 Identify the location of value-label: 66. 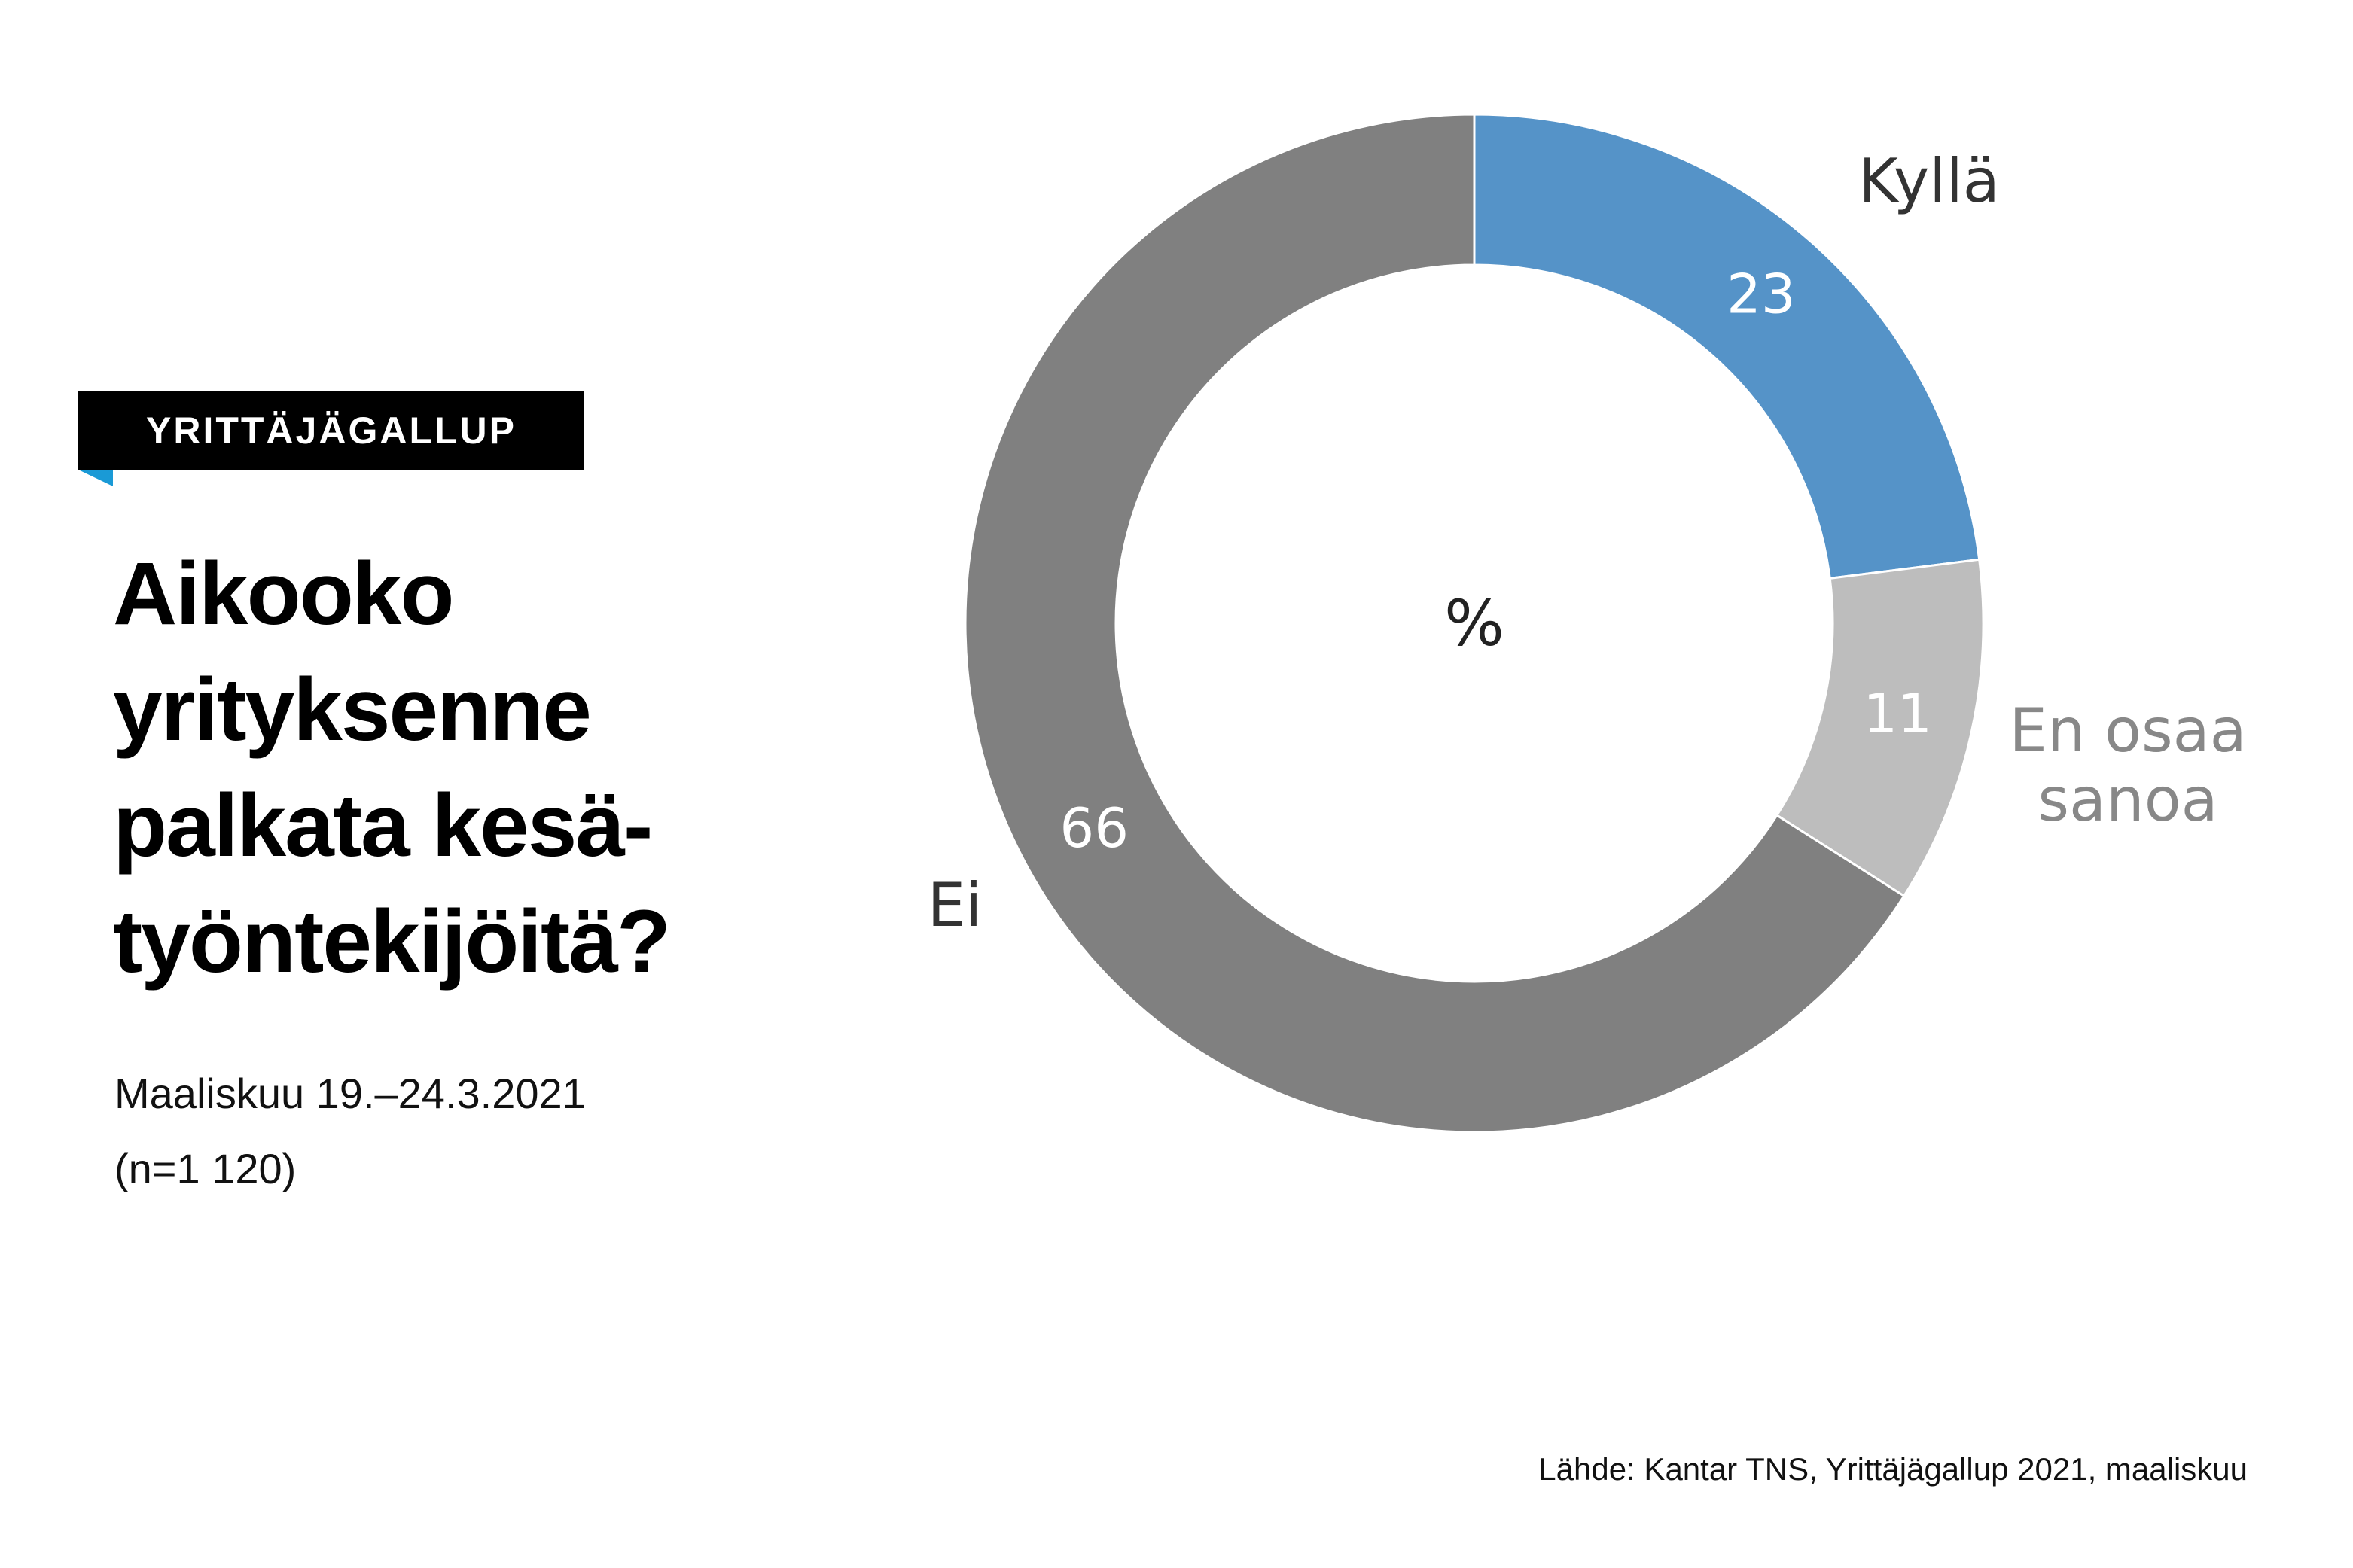
(1094, 828).